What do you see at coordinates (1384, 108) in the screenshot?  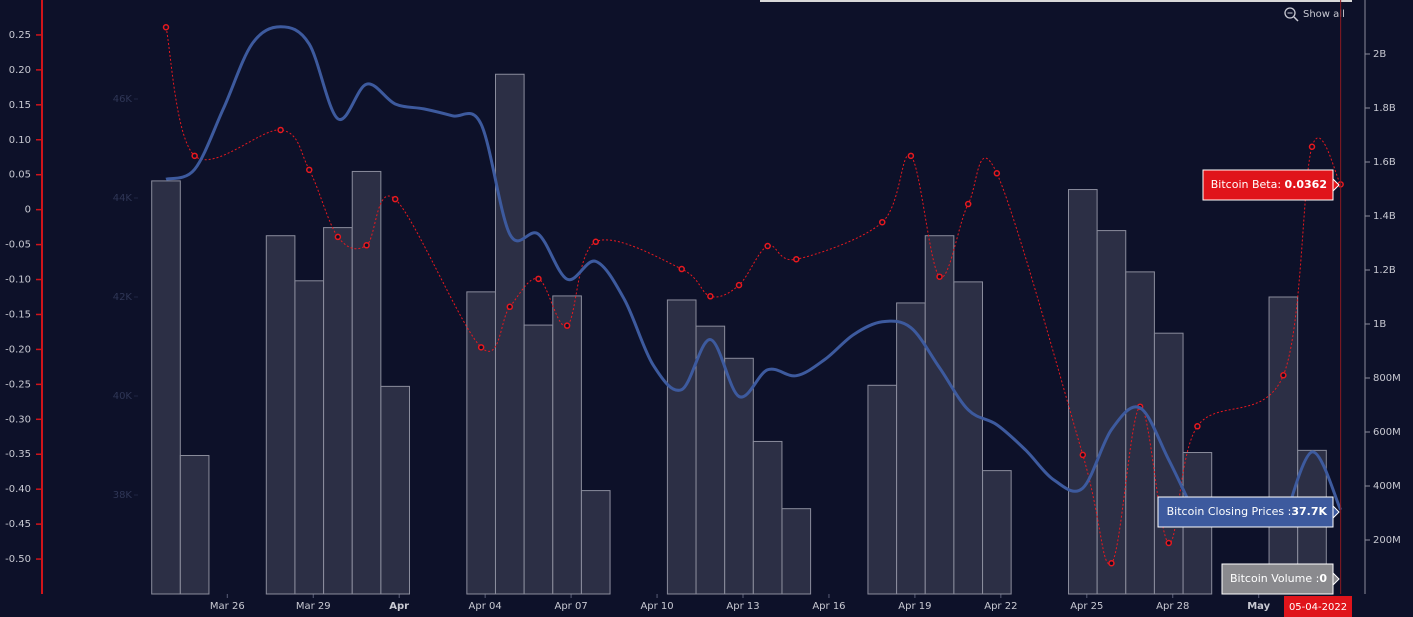 I see `y2-tick-label: 1.8B` at bounding box center [1384, 108].